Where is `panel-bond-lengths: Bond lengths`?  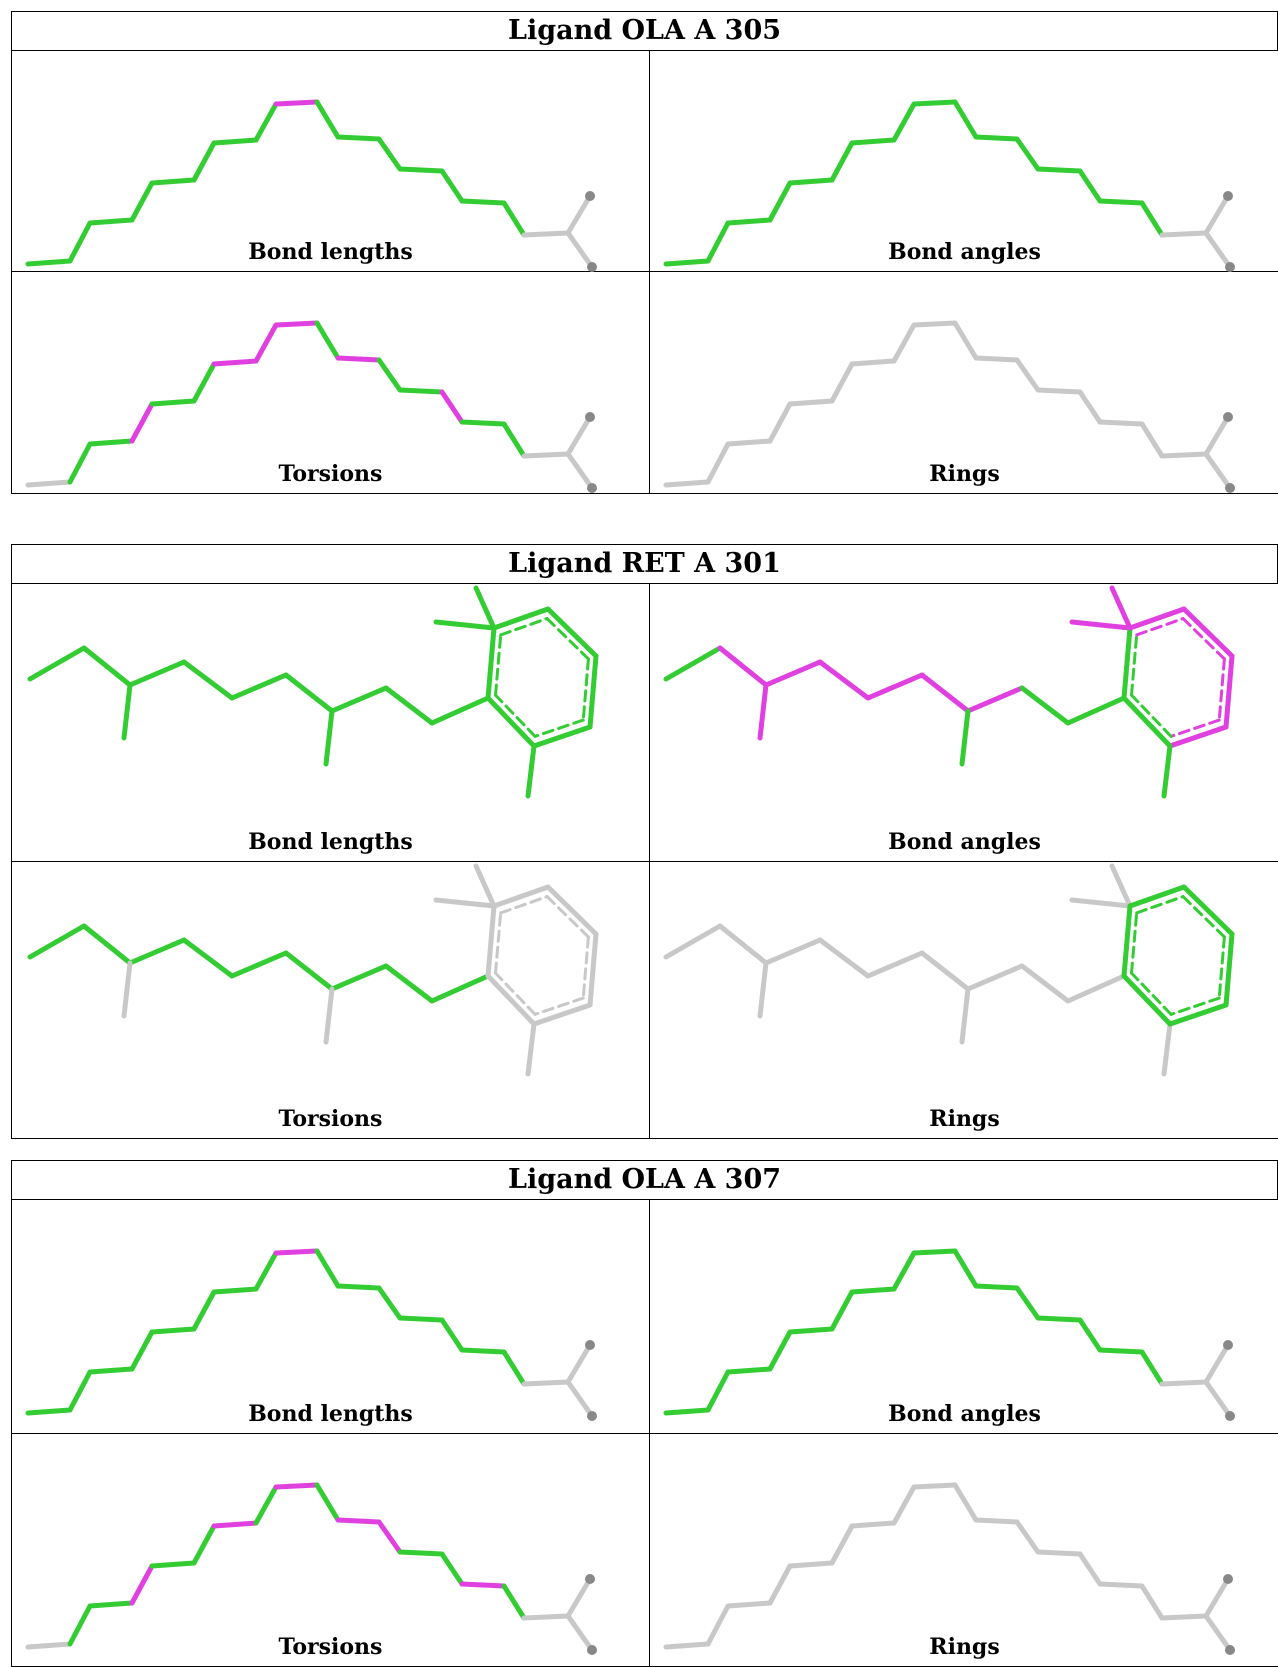 panel-bond-lengths: Bond lengths is located at coordinates (331, 161).